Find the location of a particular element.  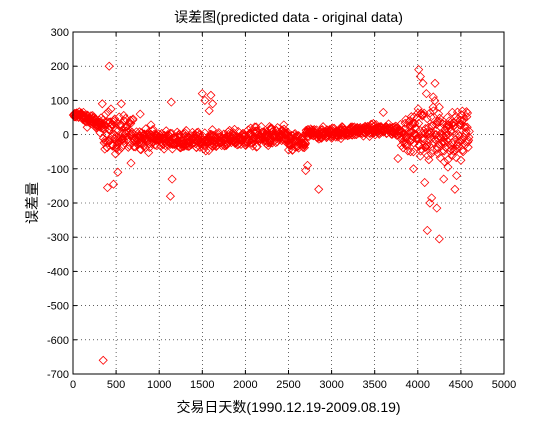

y-tick-label: -200 is located at coordinates (58, 204).